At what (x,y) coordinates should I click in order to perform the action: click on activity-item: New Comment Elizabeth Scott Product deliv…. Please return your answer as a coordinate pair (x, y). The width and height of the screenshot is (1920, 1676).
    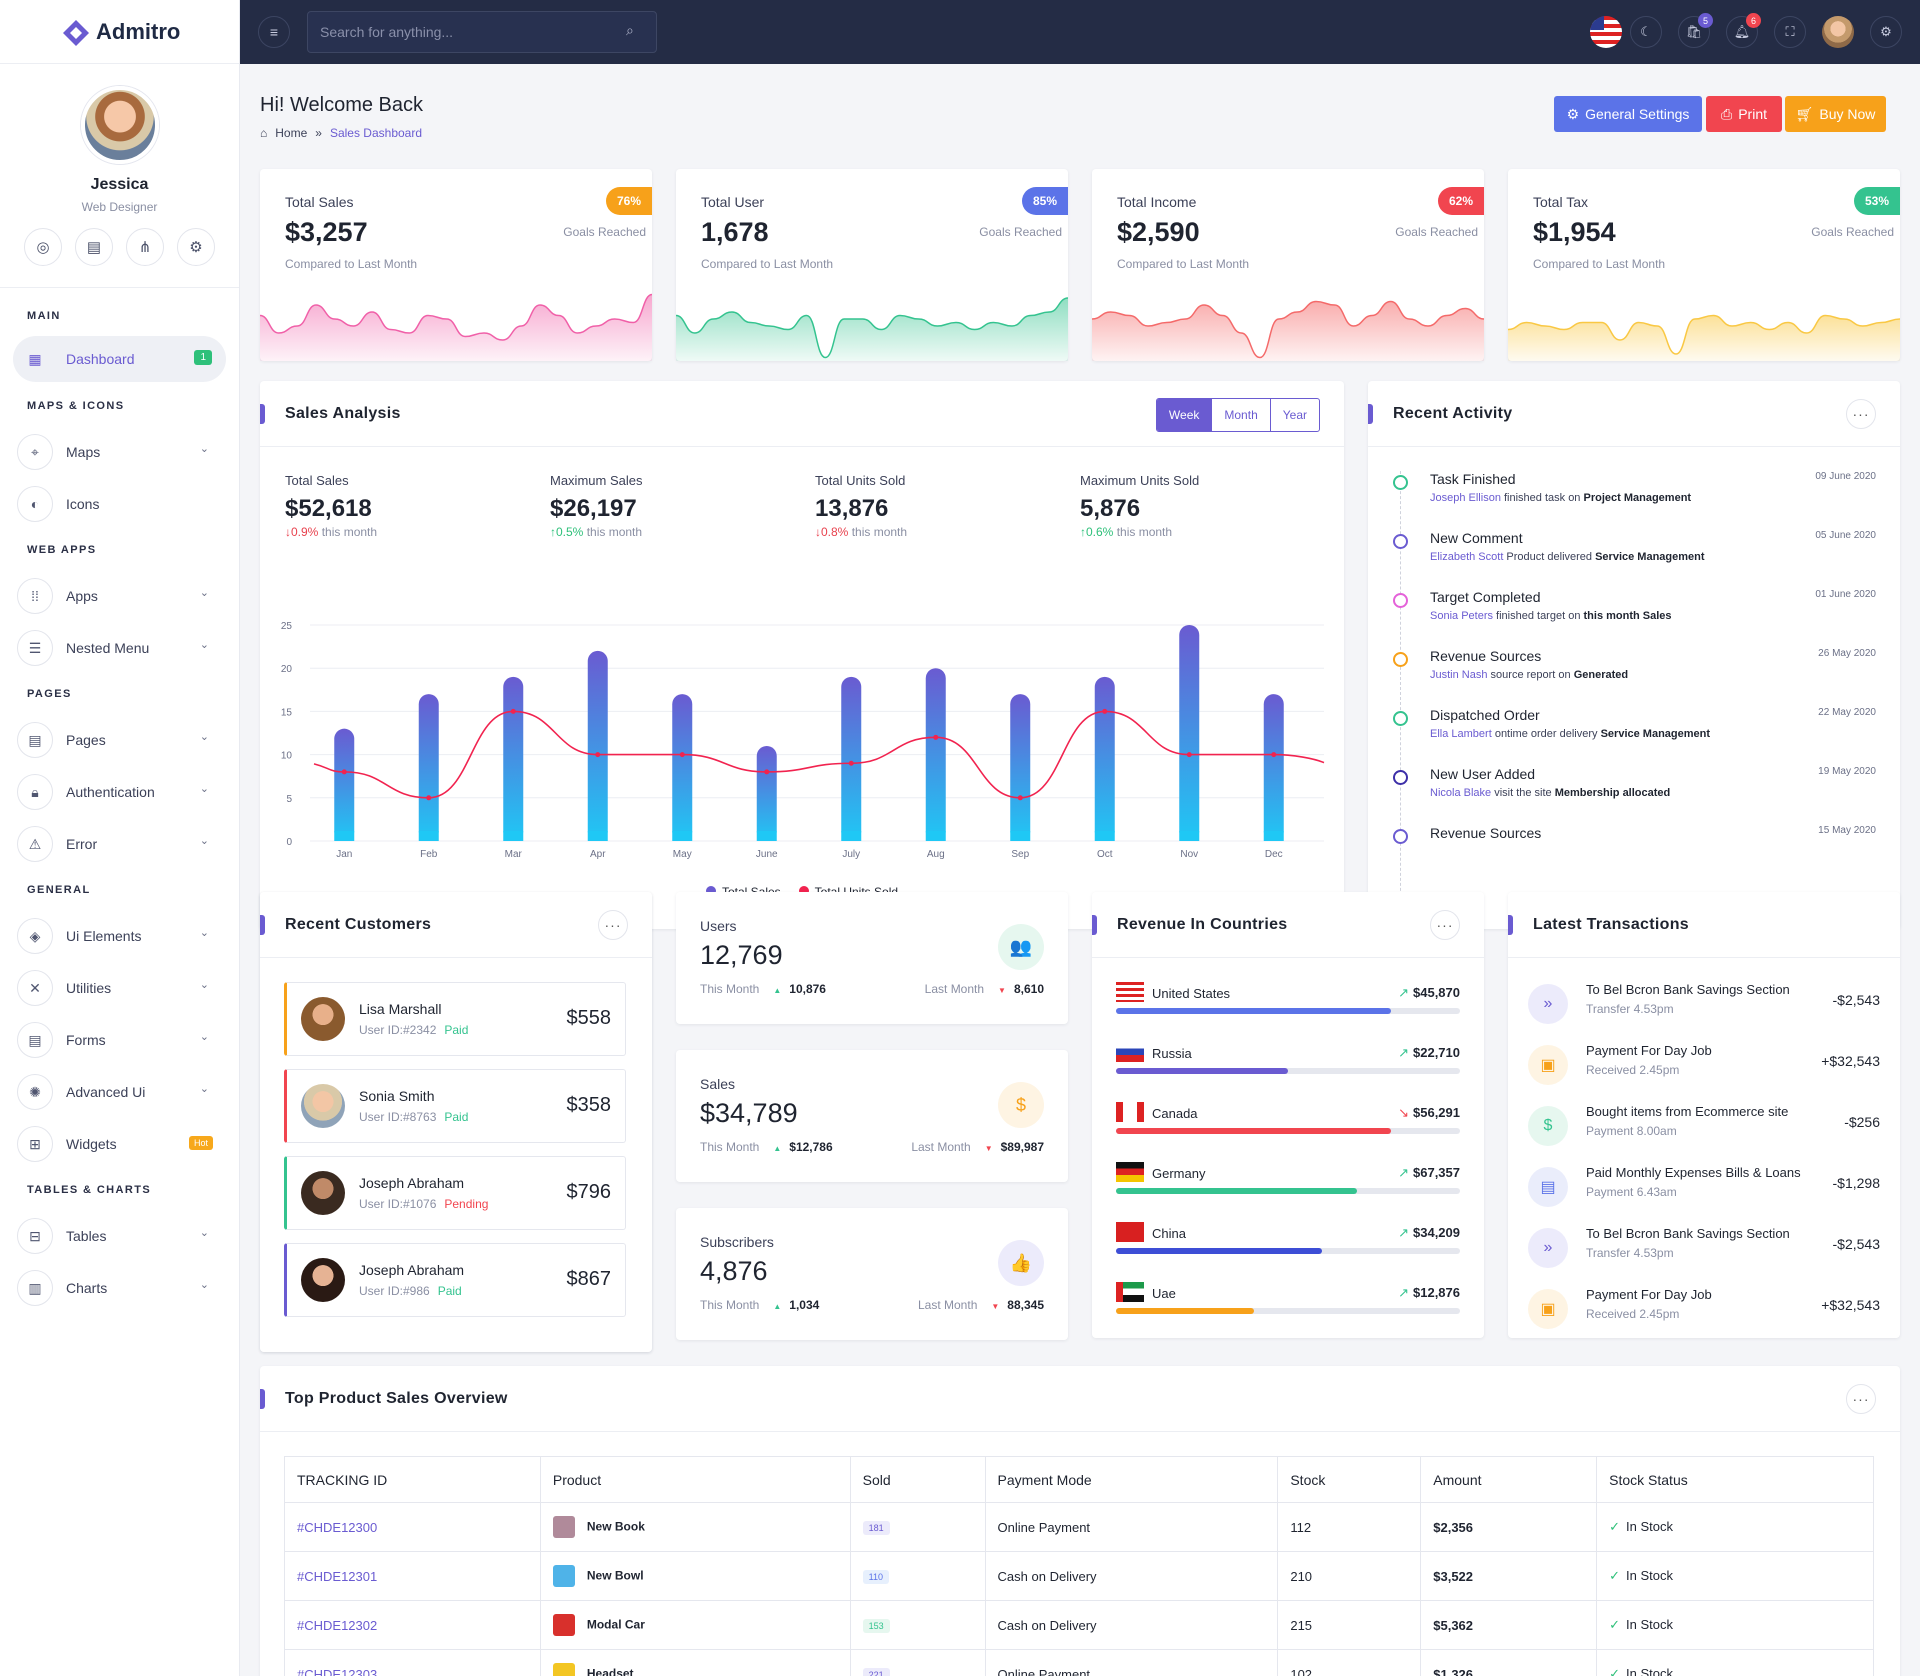
    Looking at the image, I should click on (1653, 558).